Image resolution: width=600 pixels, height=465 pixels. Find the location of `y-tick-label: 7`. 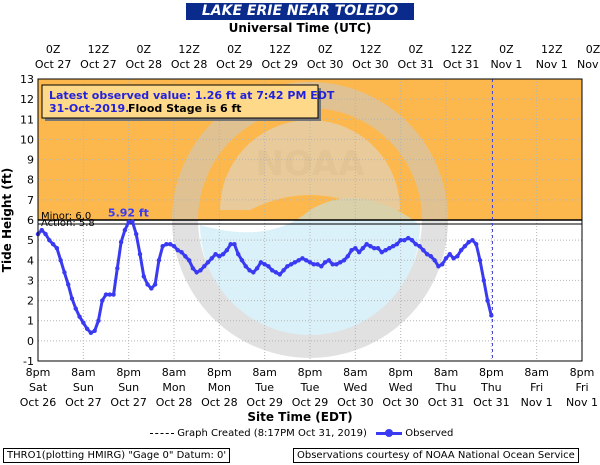

y-tick-label: 7 is located at coordinates (30, 200).